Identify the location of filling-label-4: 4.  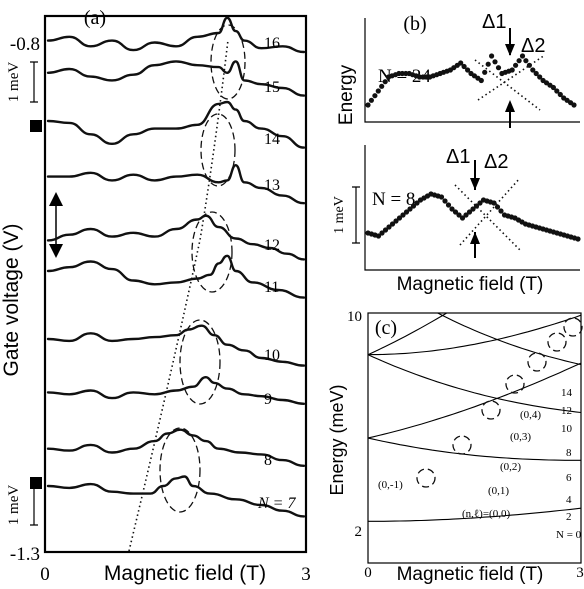
(569, 500).